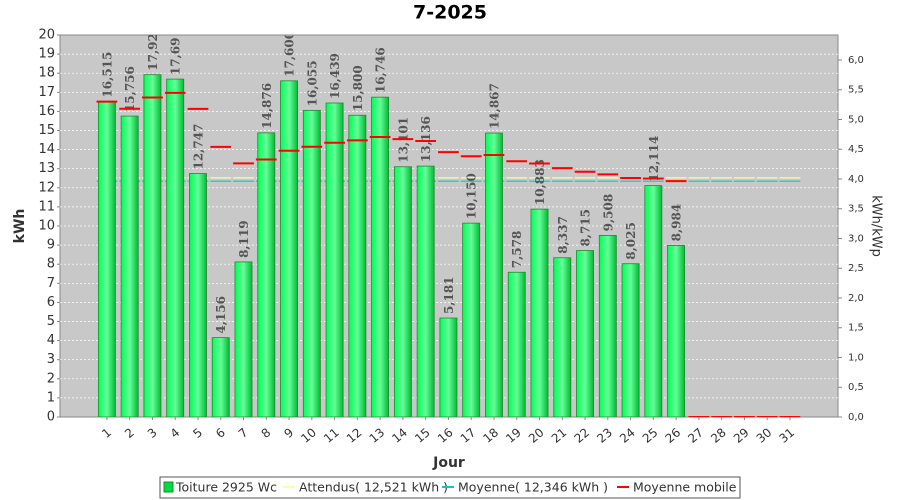  I want to click on data-label: 12,747, so click(198, 147).